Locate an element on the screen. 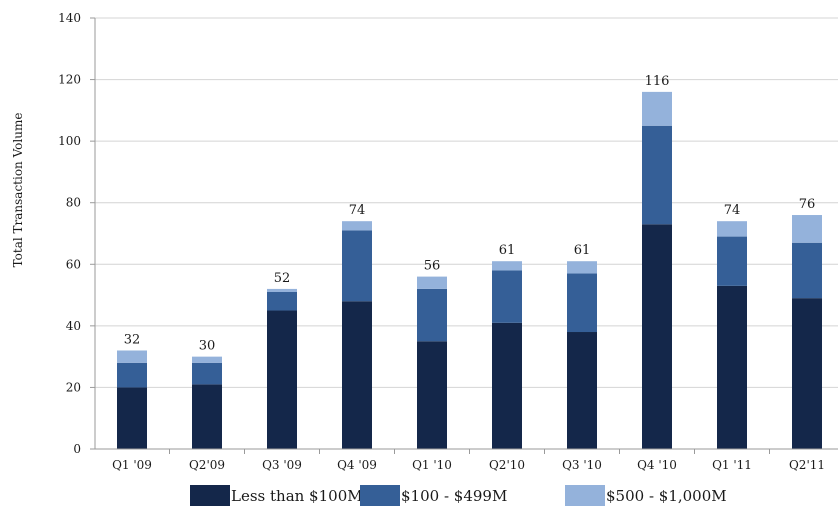  y-axis-label: Total Transaction Volume is located at coordinates (18, 190).